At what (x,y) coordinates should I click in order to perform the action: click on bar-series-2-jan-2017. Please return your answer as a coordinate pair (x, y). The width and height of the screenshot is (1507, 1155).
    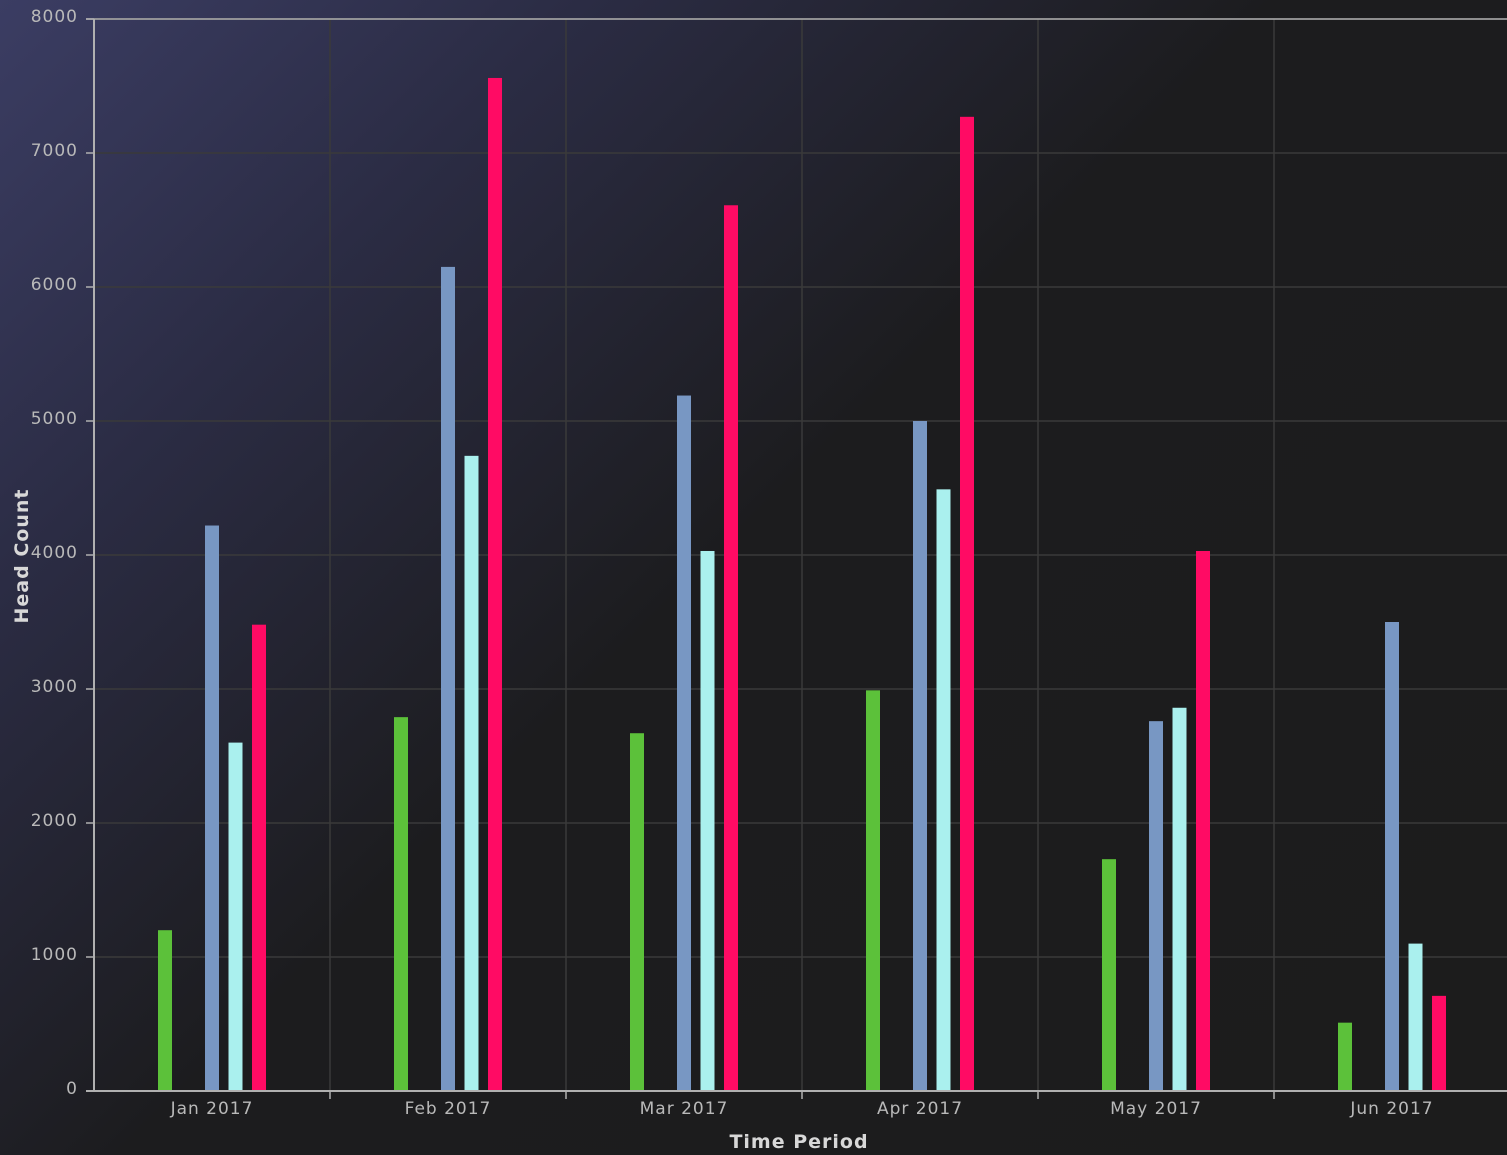
    Looking at the image, I should click on (212, 808).